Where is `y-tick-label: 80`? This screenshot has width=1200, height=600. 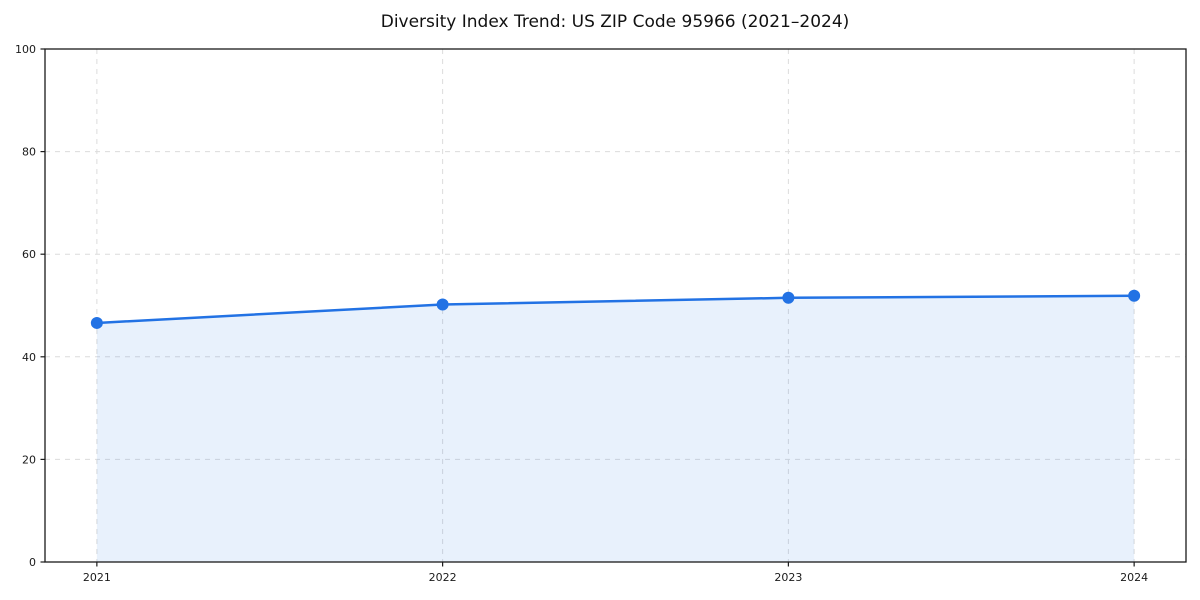 y-tick-label: 80 is located at coordinates (29, 152).